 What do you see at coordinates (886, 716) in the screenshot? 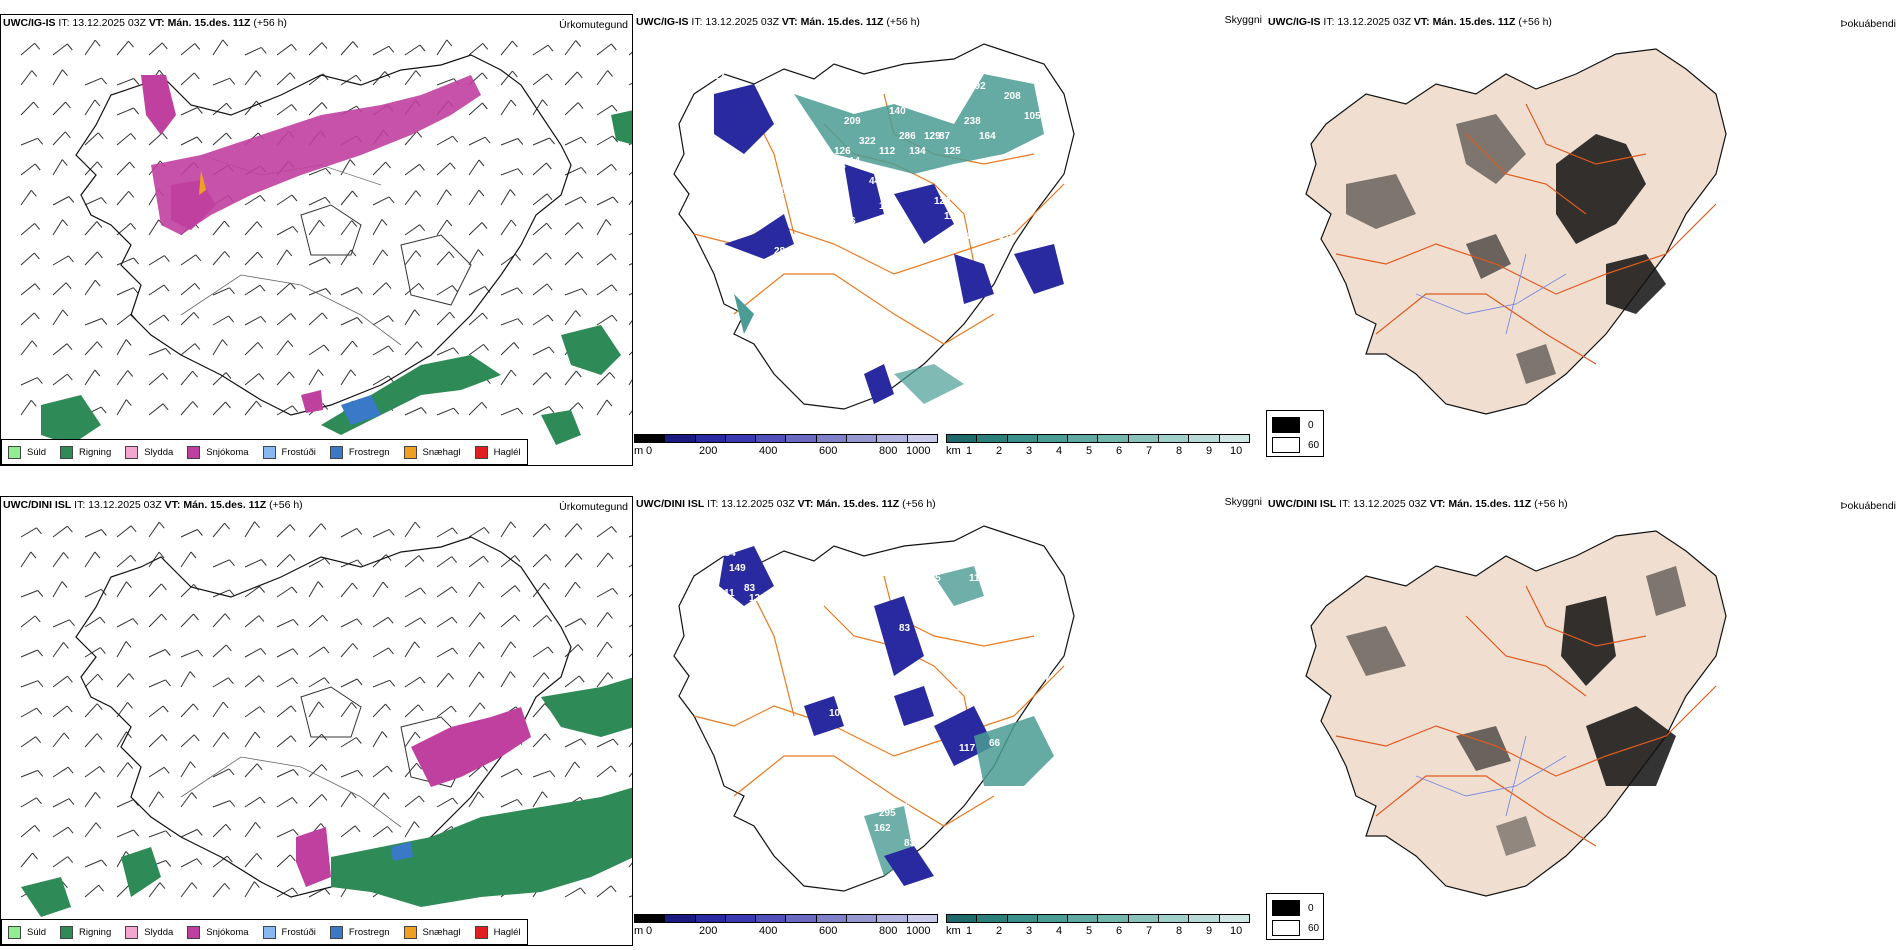
I see `cloud-base-areas-bottom` at bounding box center [886, 716].